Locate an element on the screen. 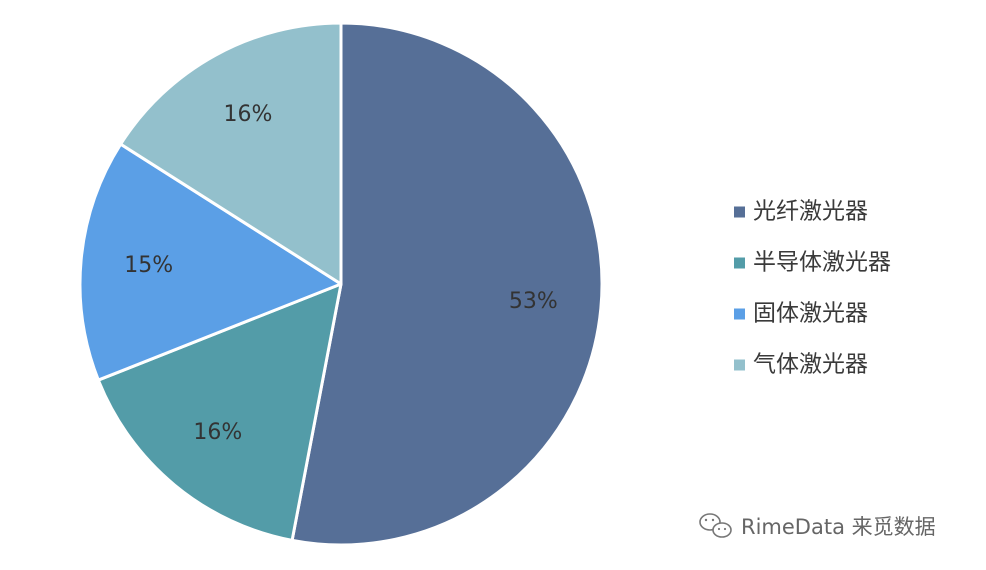 The image size is (986, 570). watermark: RimeData 来觅数据 is located at coordinates (817, 526).